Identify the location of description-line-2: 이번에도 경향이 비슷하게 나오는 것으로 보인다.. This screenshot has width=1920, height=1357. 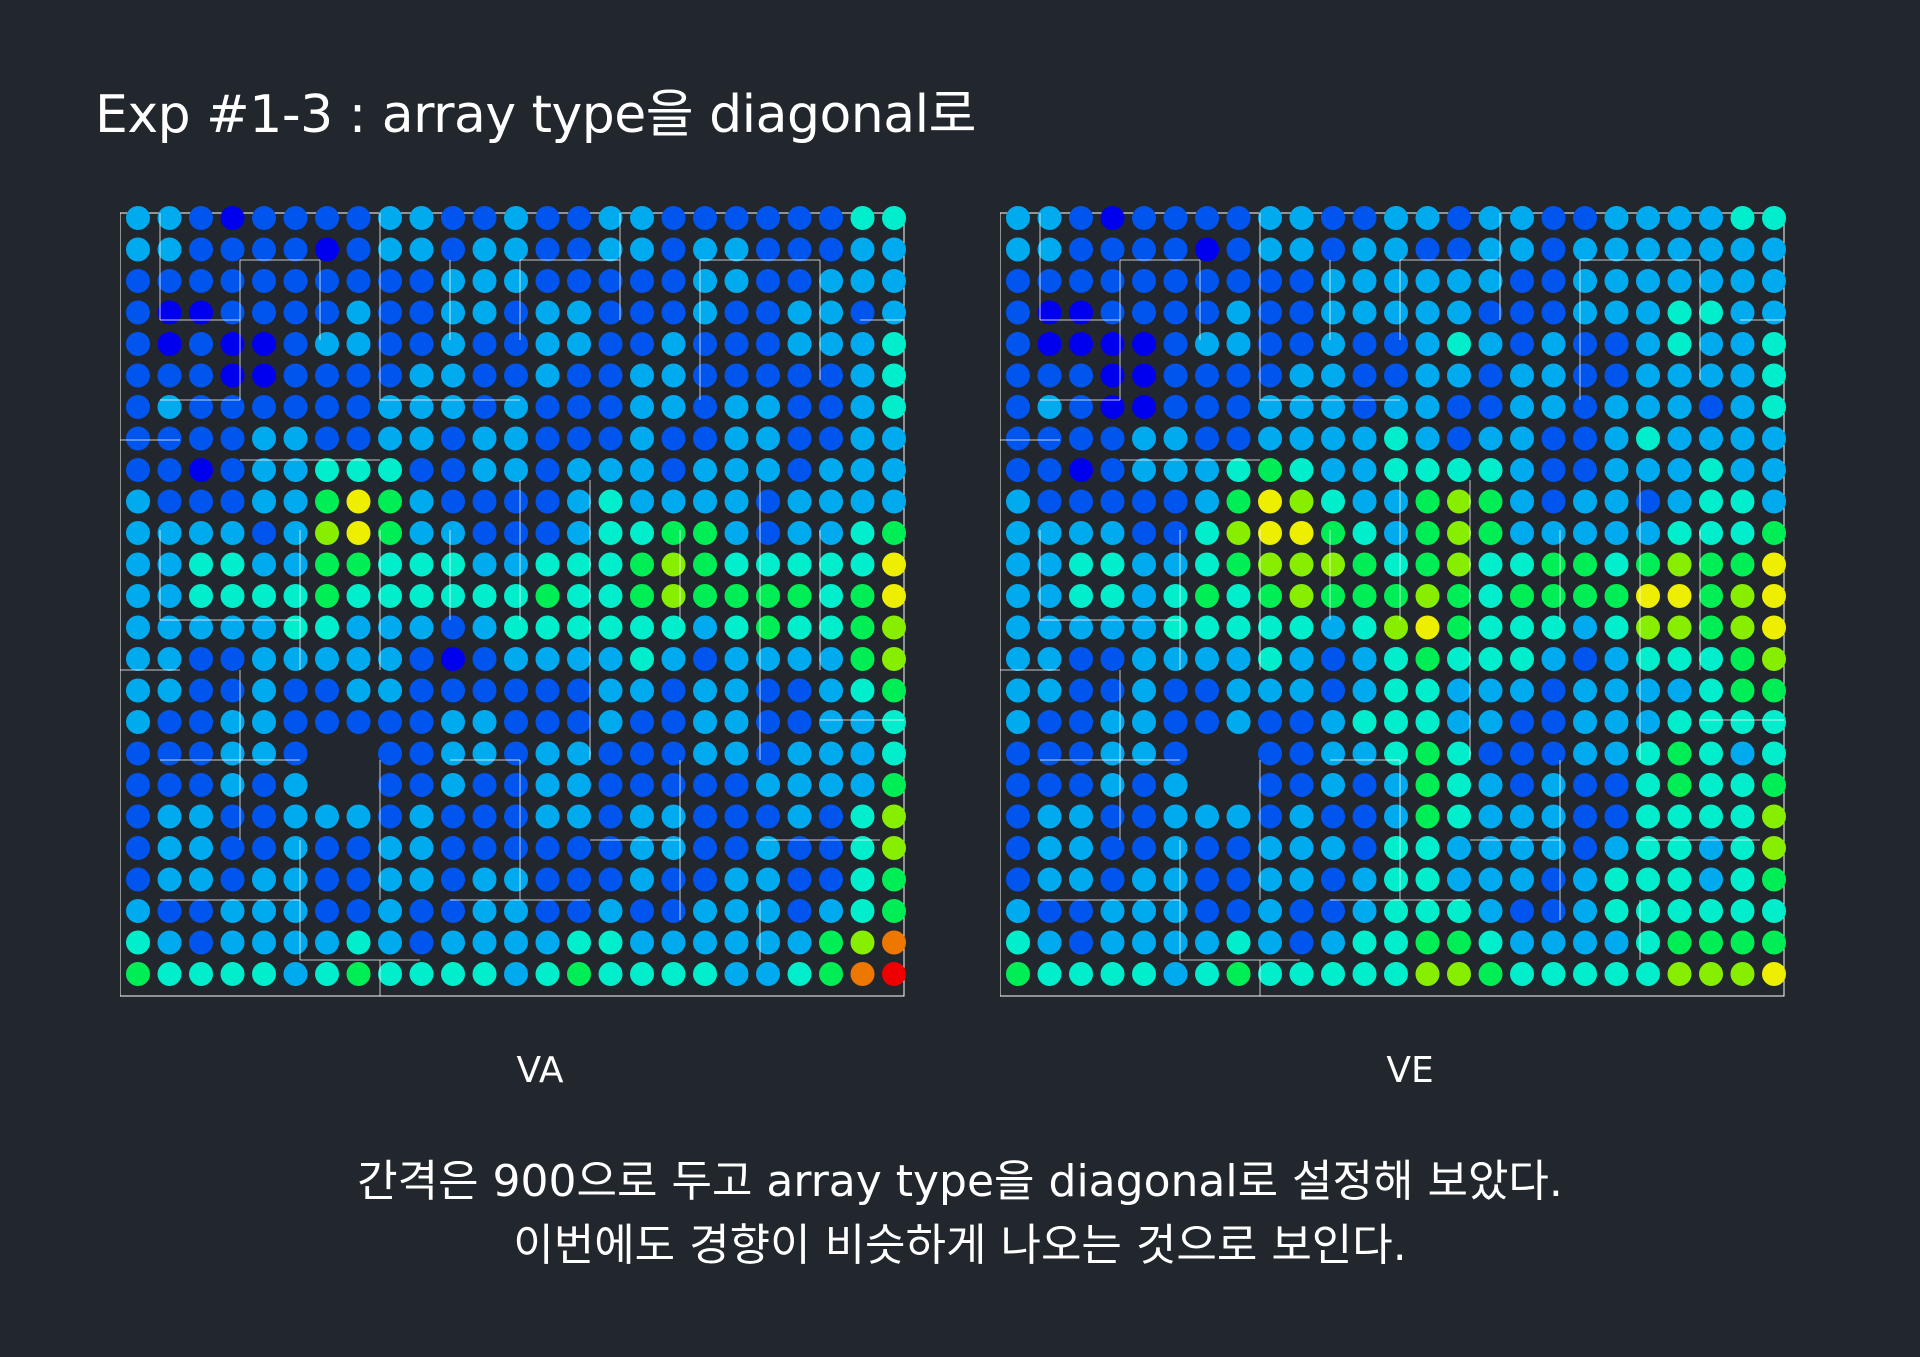
(960, 1245).